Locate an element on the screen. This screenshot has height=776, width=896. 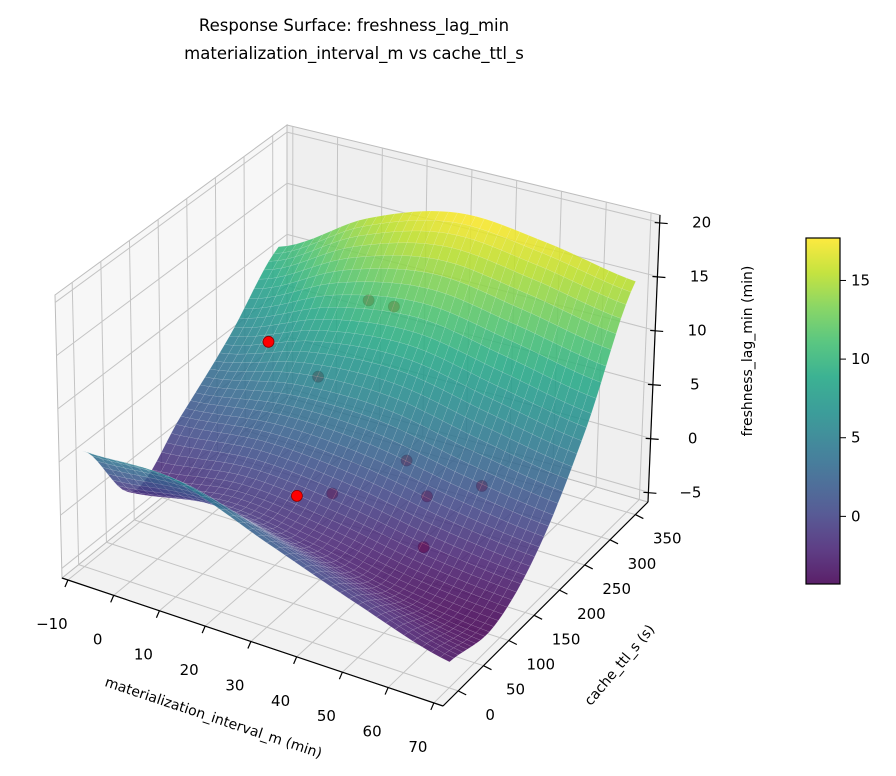
x-tick-label: 50 is located at coordinates (326, 716).